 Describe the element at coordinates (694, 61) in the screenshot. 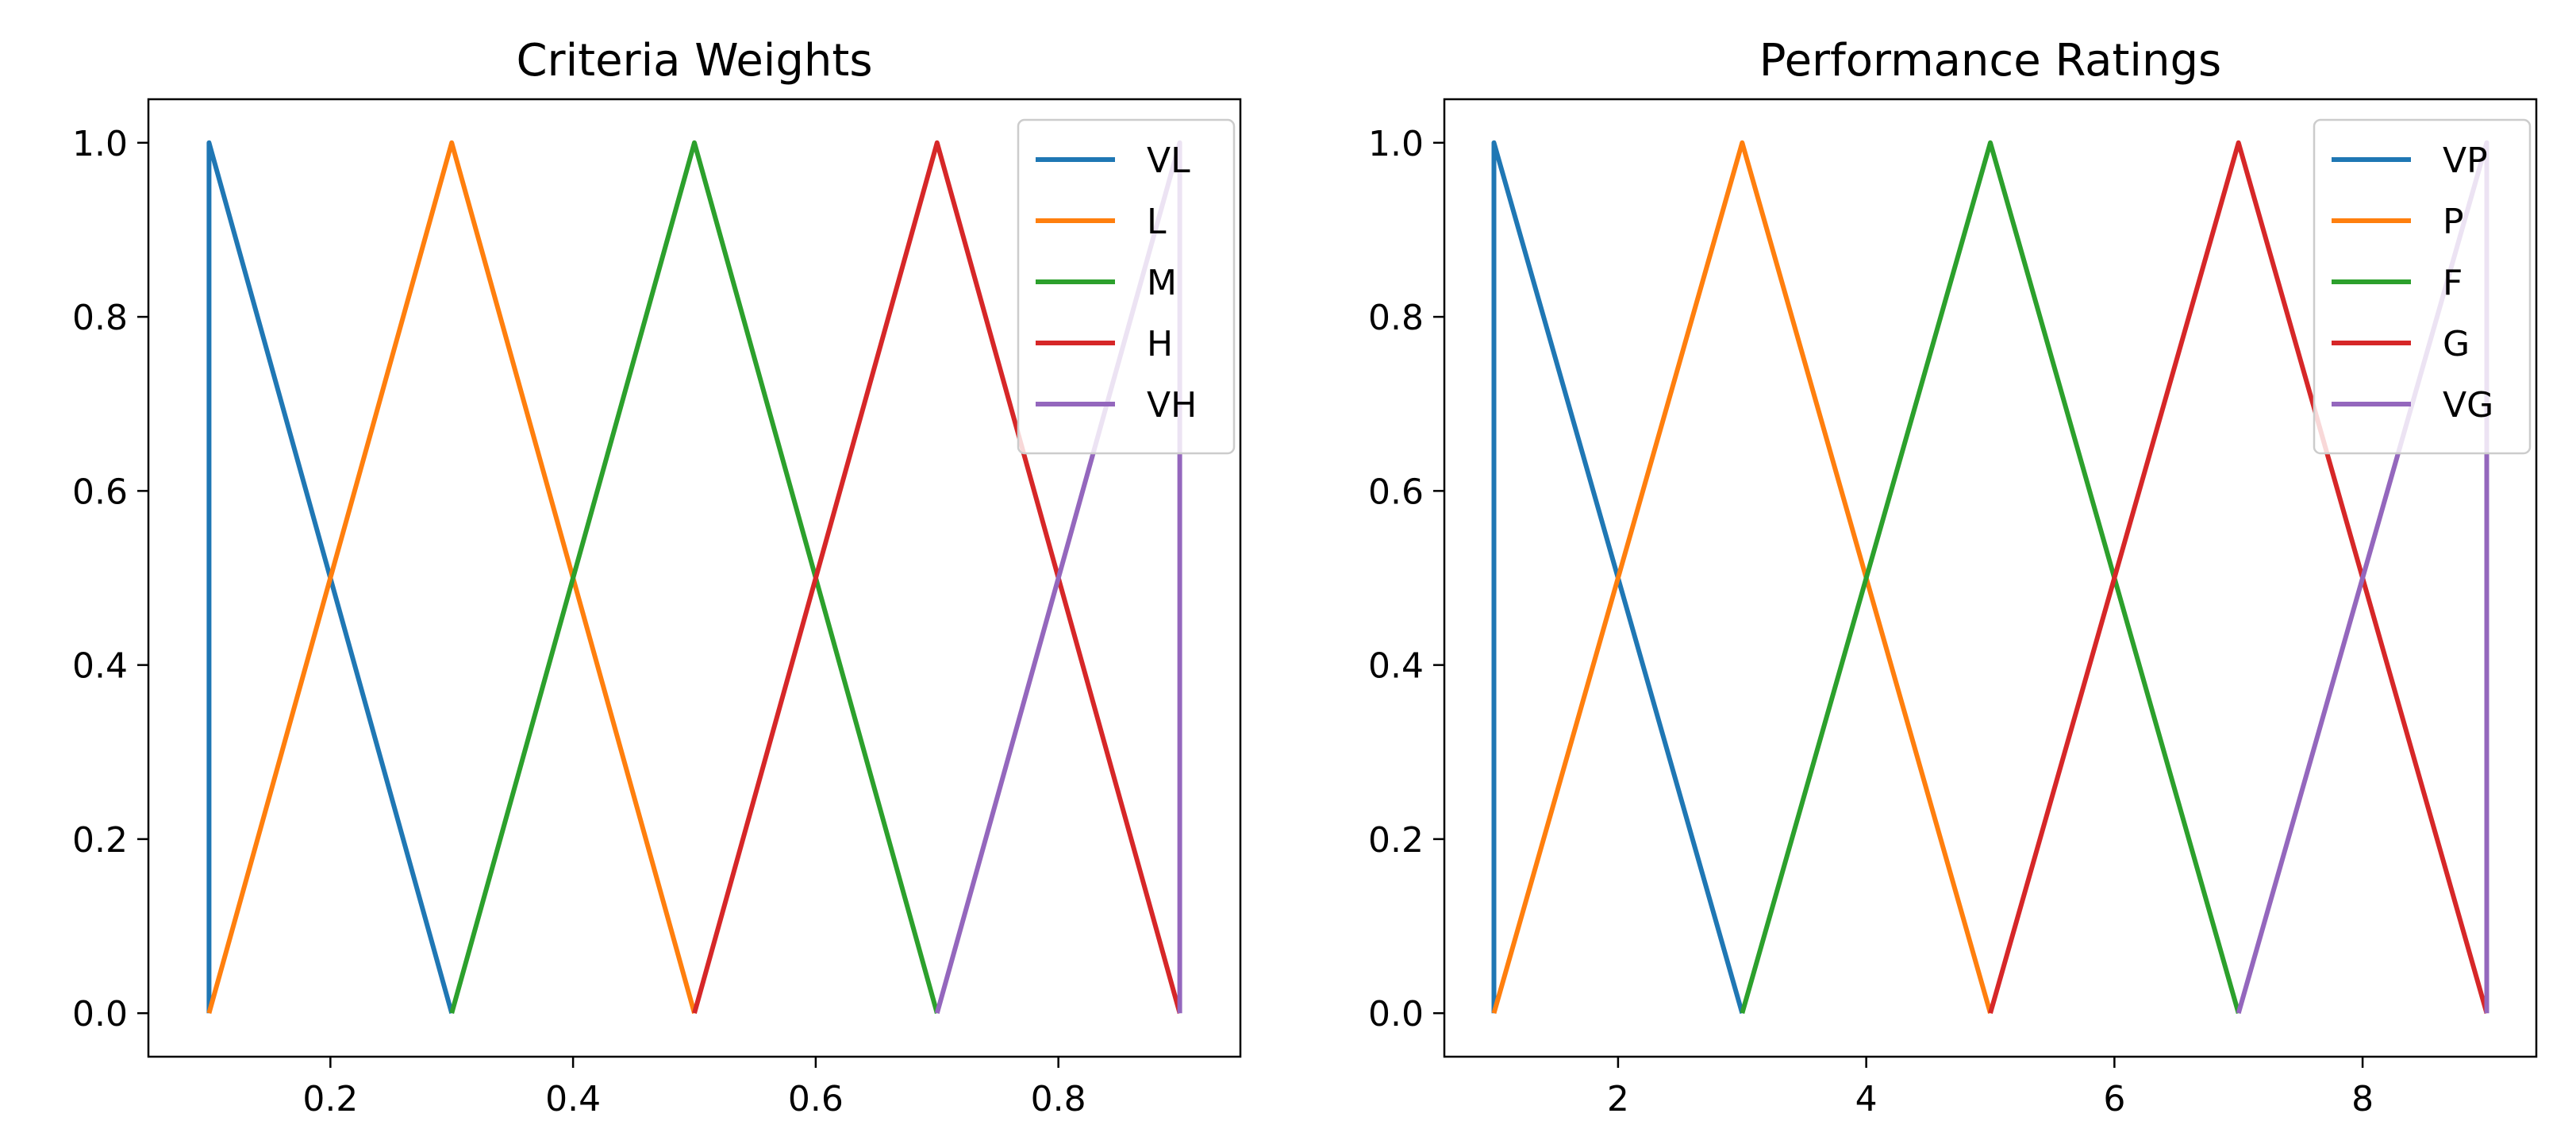

I see `chart-title: Criteria Weights` at that location.